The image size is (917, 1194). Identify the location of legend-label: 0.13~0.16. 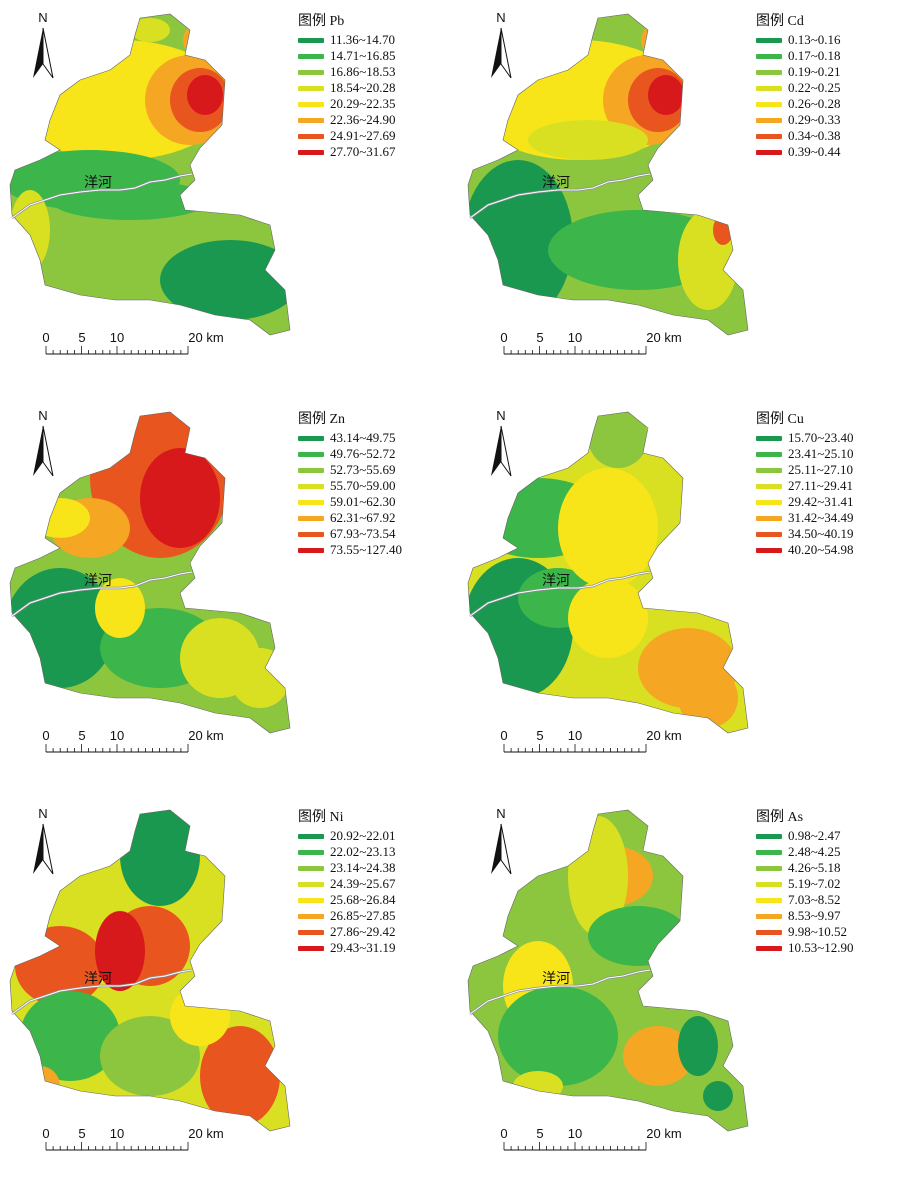
(814, 39).